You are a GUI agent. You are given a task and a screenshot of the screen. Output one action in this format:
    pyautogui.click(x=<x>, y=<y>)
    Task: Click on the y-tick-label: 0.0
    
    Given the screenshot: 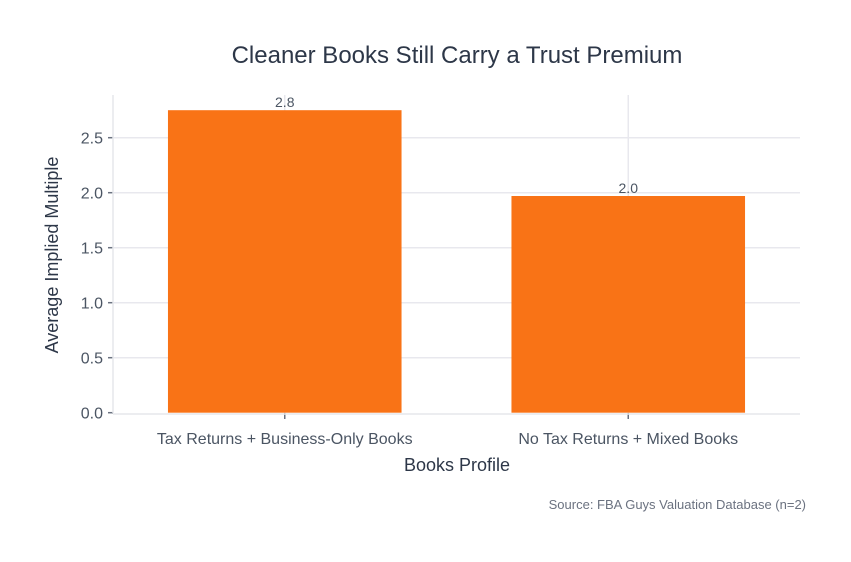 What is the action you would take?
    pyautogui.click(x=92, y=414)
    